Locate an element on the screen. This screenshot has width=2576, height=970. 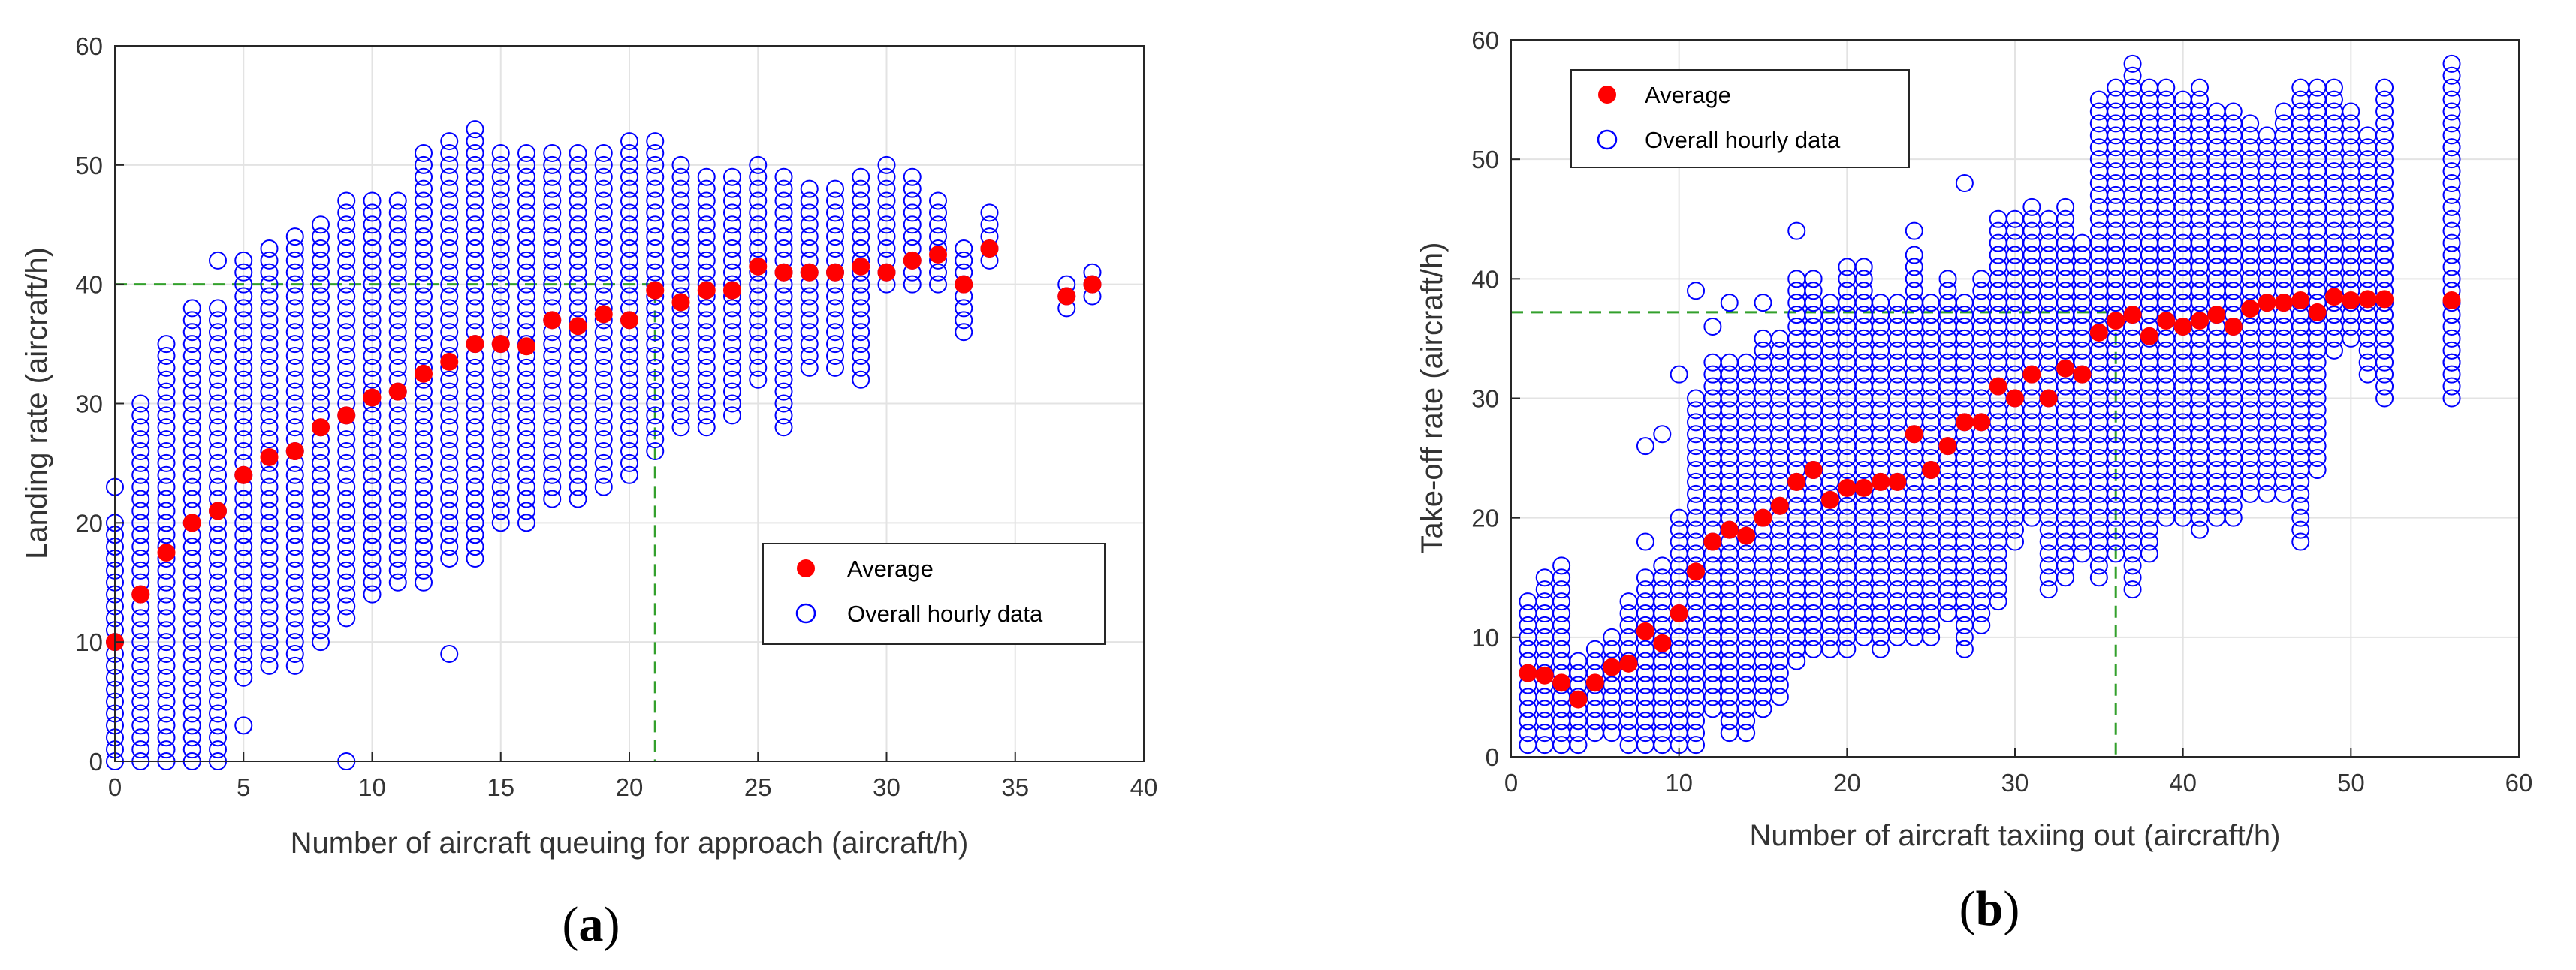
x-tick-label-a-4: 20 is located at coordinates (630, 787).